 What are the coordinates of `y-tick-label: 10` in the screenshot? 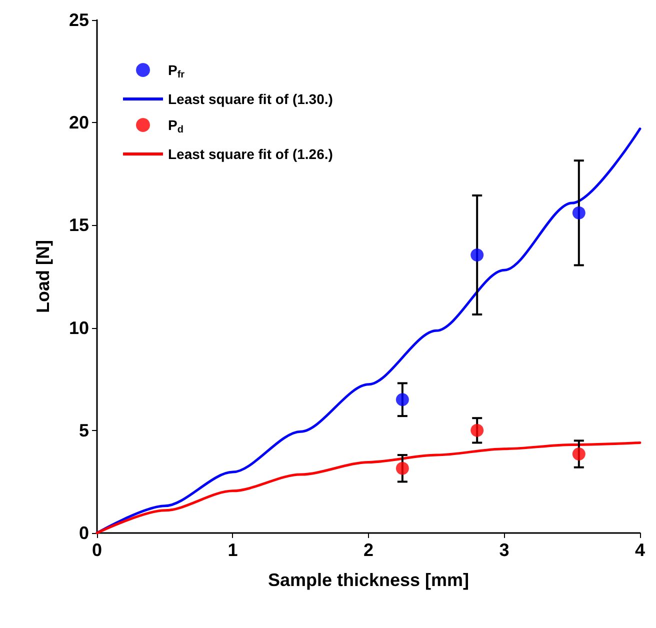 It's located at (78, 328).